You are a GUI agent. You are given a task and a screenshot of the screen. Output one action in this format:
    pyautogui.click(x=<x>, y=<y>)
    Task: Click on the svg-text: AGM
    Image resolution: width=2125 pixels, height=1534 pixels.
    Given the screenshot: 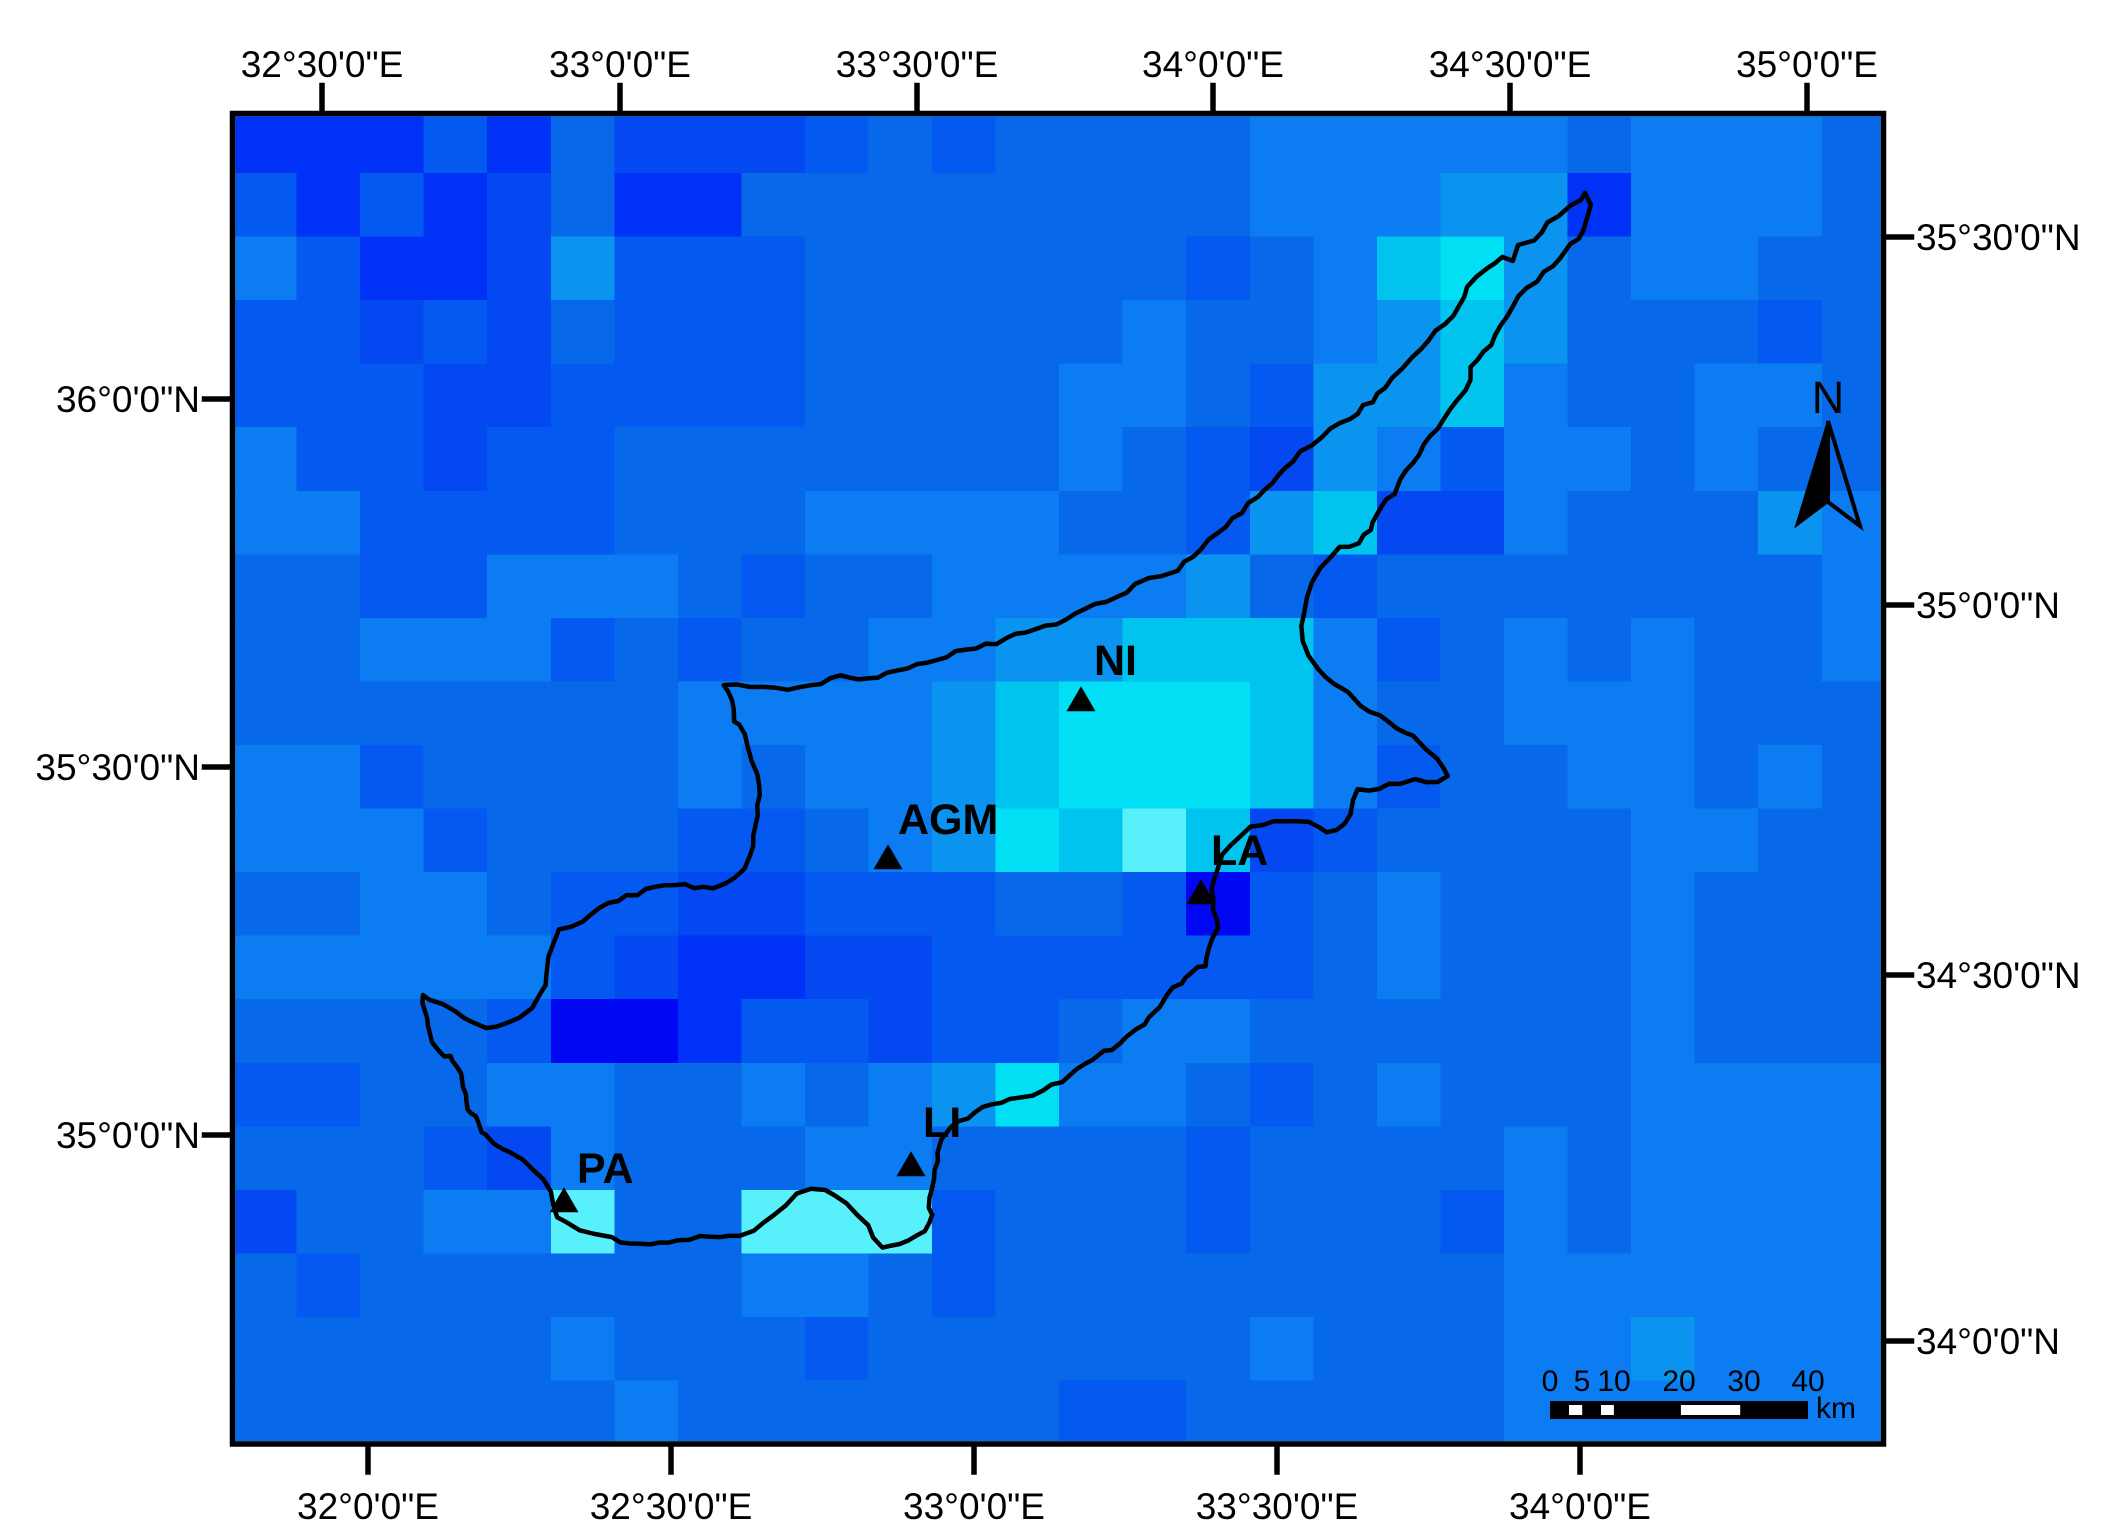 What is the action you would take?
    pyautogui.click(x=948, y=820)
    